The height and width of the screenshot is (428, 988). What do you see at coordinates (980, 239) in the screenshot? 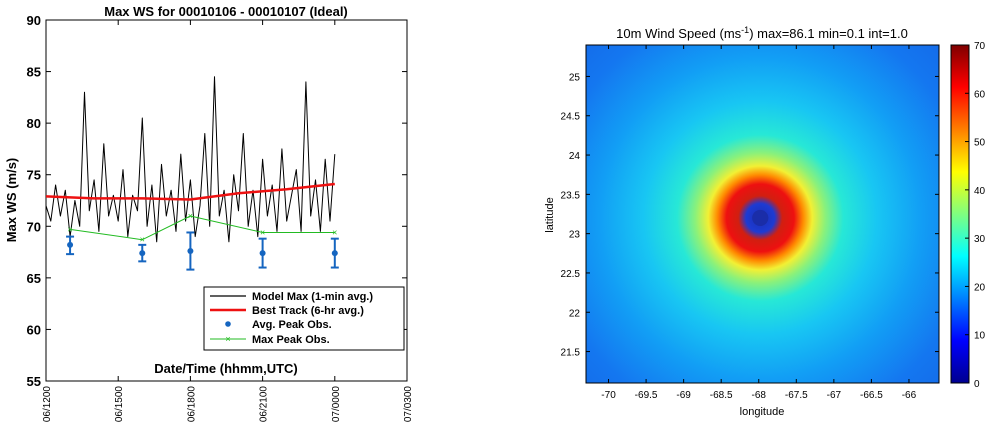
I see `colorbar-tick-label: 30` at bounding box center [980, 239].